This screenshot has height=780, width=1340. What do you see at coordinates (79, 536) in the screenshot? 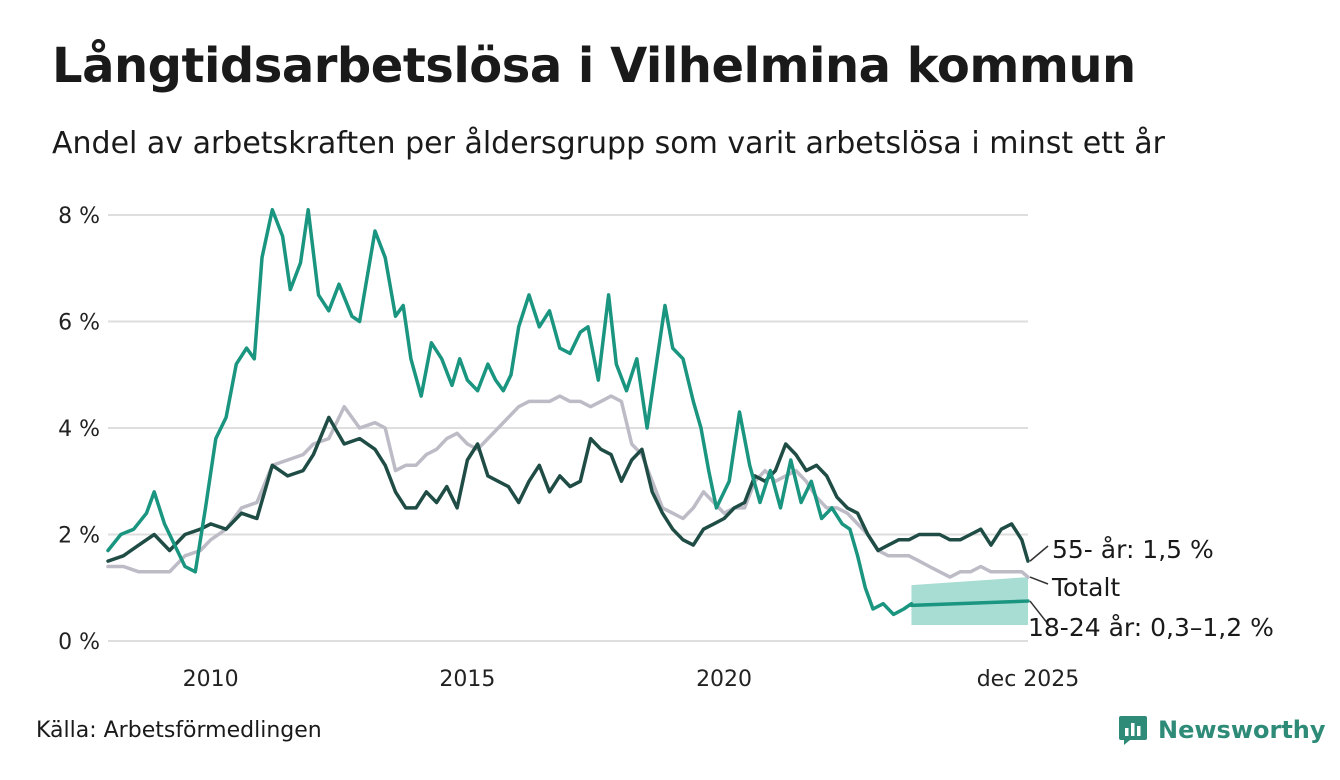
I see `y-tick-label: 2 %` at bounding box center [79, 536].